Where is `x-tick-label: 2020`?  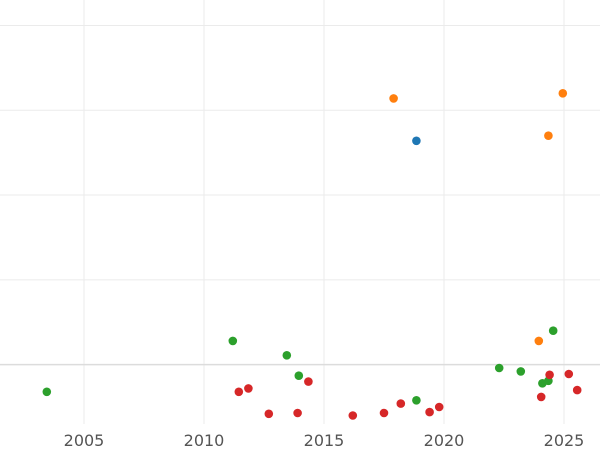
x-tick-label: 2020 is located at coordinates (444, 440).